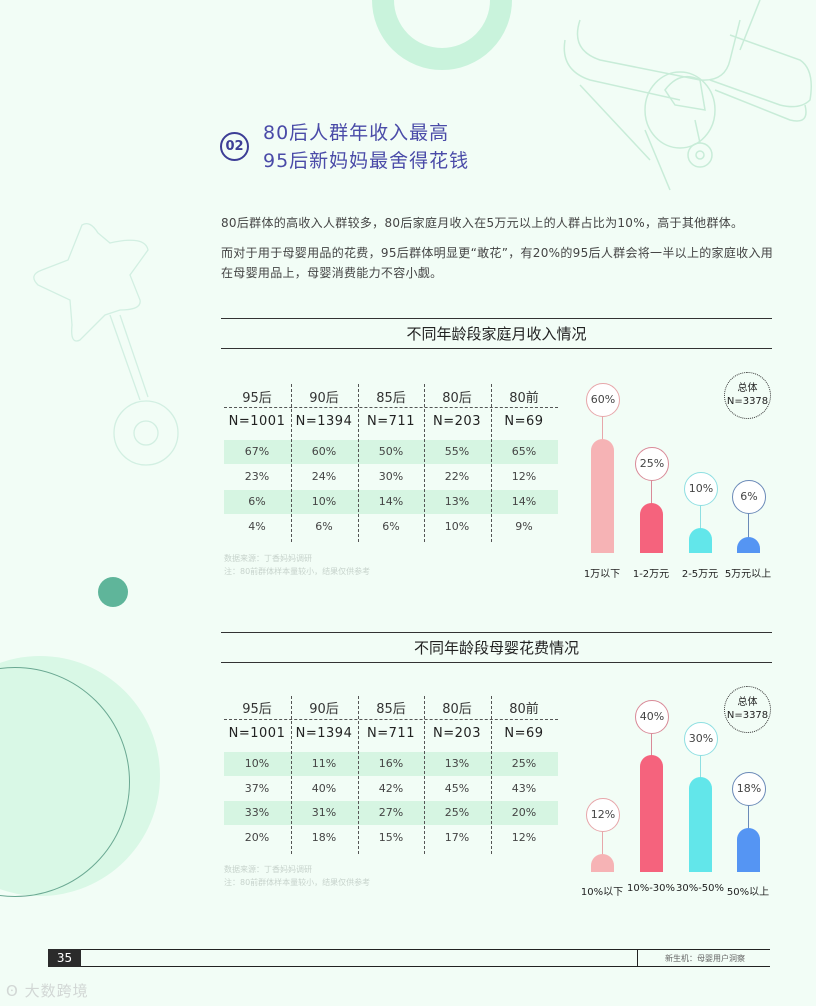 The width and height of the screenshot is (816, 1006). I want to click on airplane-illustration, so click(687, 95).